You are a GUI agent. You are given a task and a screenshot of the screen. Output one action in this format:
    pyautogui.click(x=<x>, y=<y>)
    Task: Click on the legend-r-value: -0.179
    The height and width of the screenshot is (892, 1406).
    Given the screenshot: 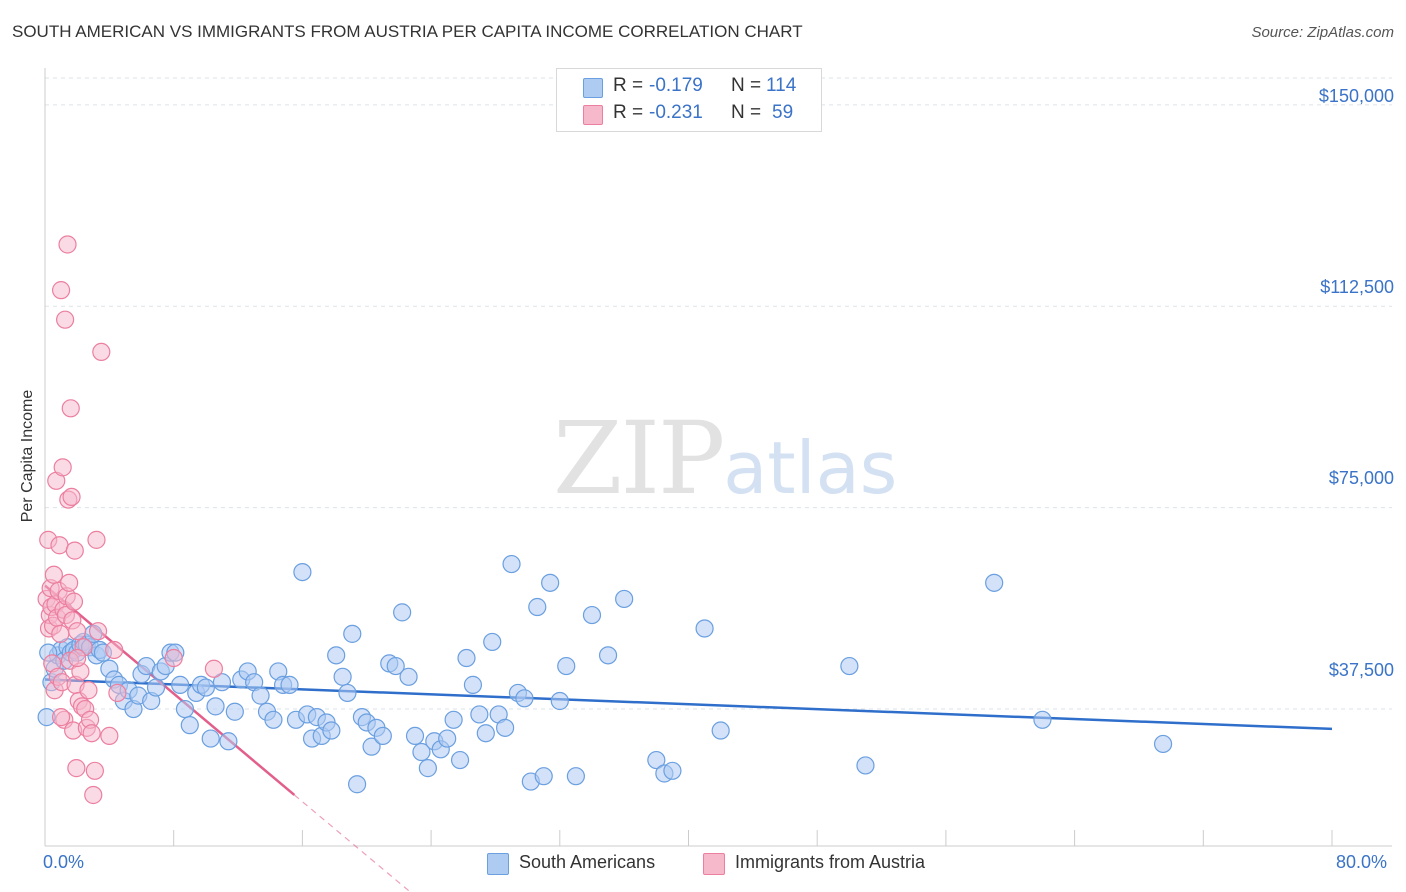 What is the action you would take?
    pyautogui.click(x=676, y=85)
    